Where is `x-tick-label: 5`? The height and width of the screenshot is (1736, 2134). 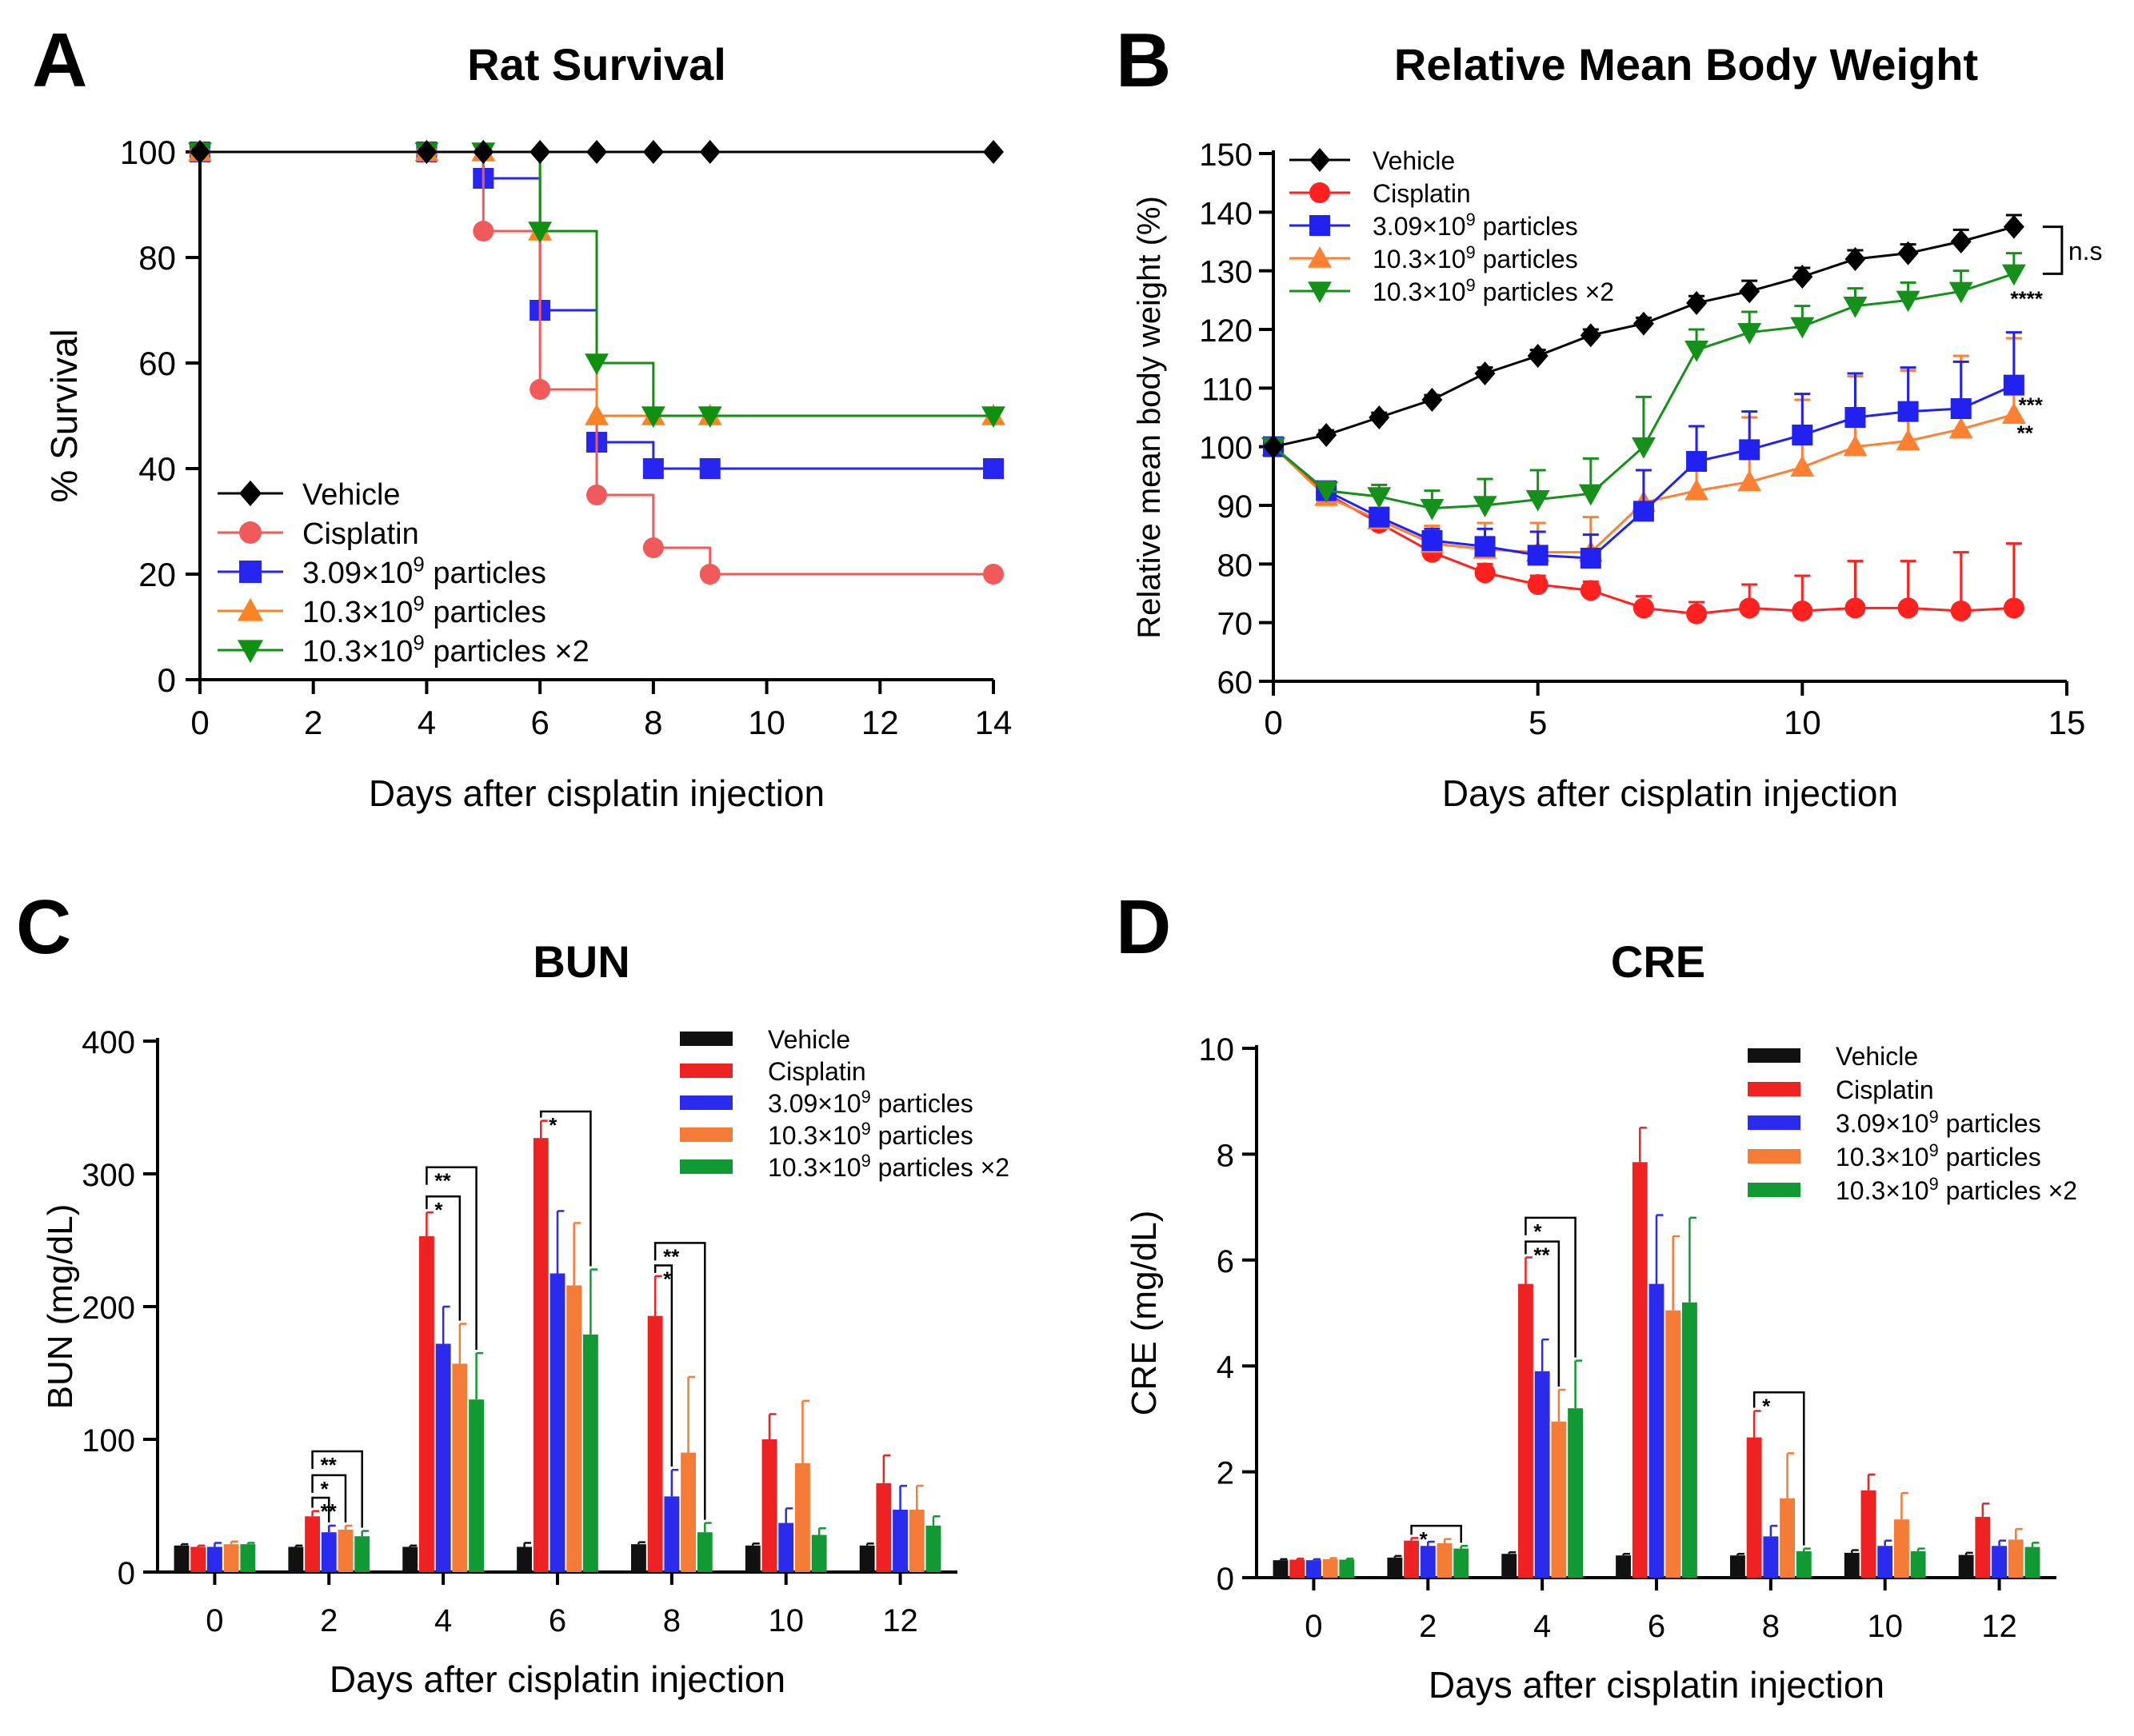 x-tick-label: 5 is located at coordinates (1538, 722).